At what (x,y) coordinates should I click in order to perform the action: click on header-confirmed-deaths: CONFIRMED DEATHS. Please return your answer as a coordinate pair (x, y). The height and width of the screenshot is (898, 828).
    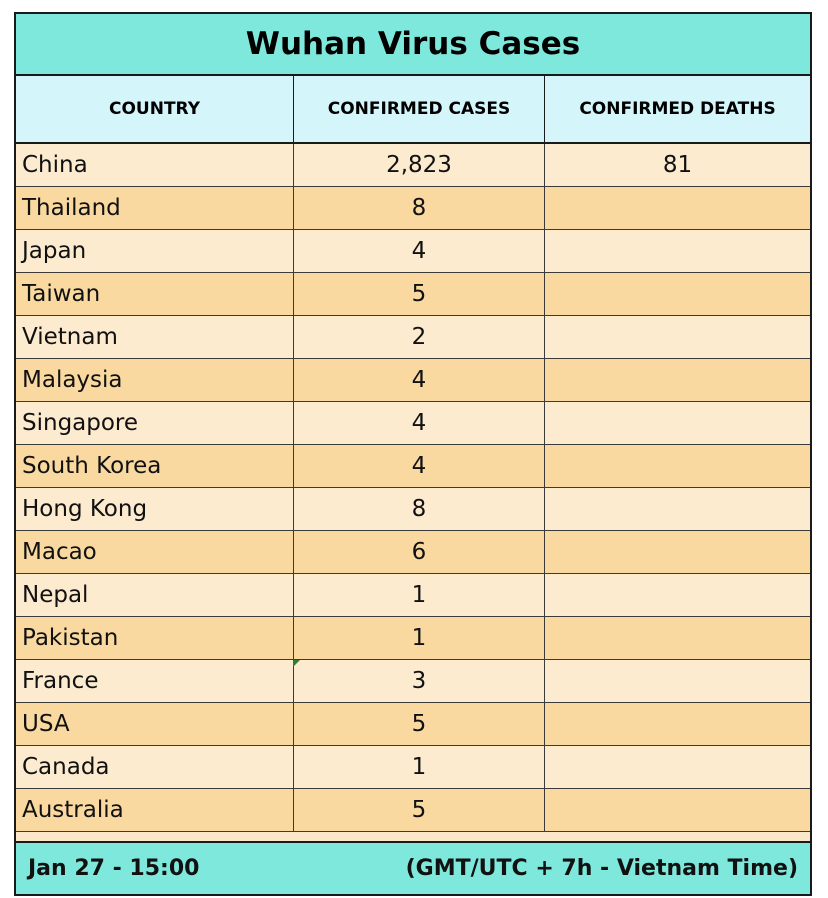
    Looking at the image, I should click on (677, 109).